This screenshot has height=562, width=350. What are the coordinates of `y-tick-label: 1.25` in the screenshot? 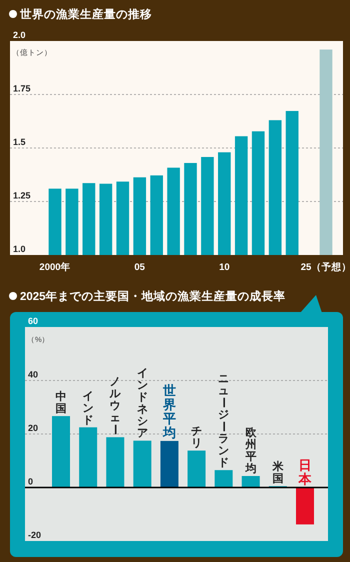 It's located at (22, 195).